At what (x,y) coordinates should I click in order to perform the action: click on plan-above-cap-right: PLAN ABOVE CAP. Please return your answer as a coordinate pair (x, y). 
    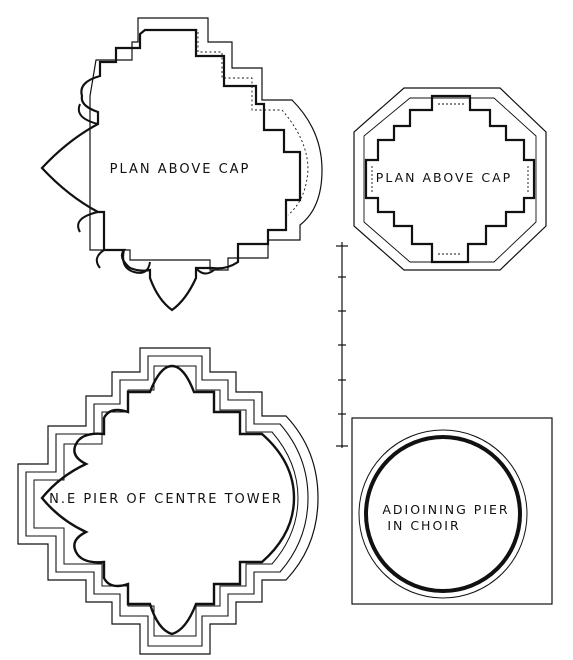
    Looking at the image, I should click on (450, 179).